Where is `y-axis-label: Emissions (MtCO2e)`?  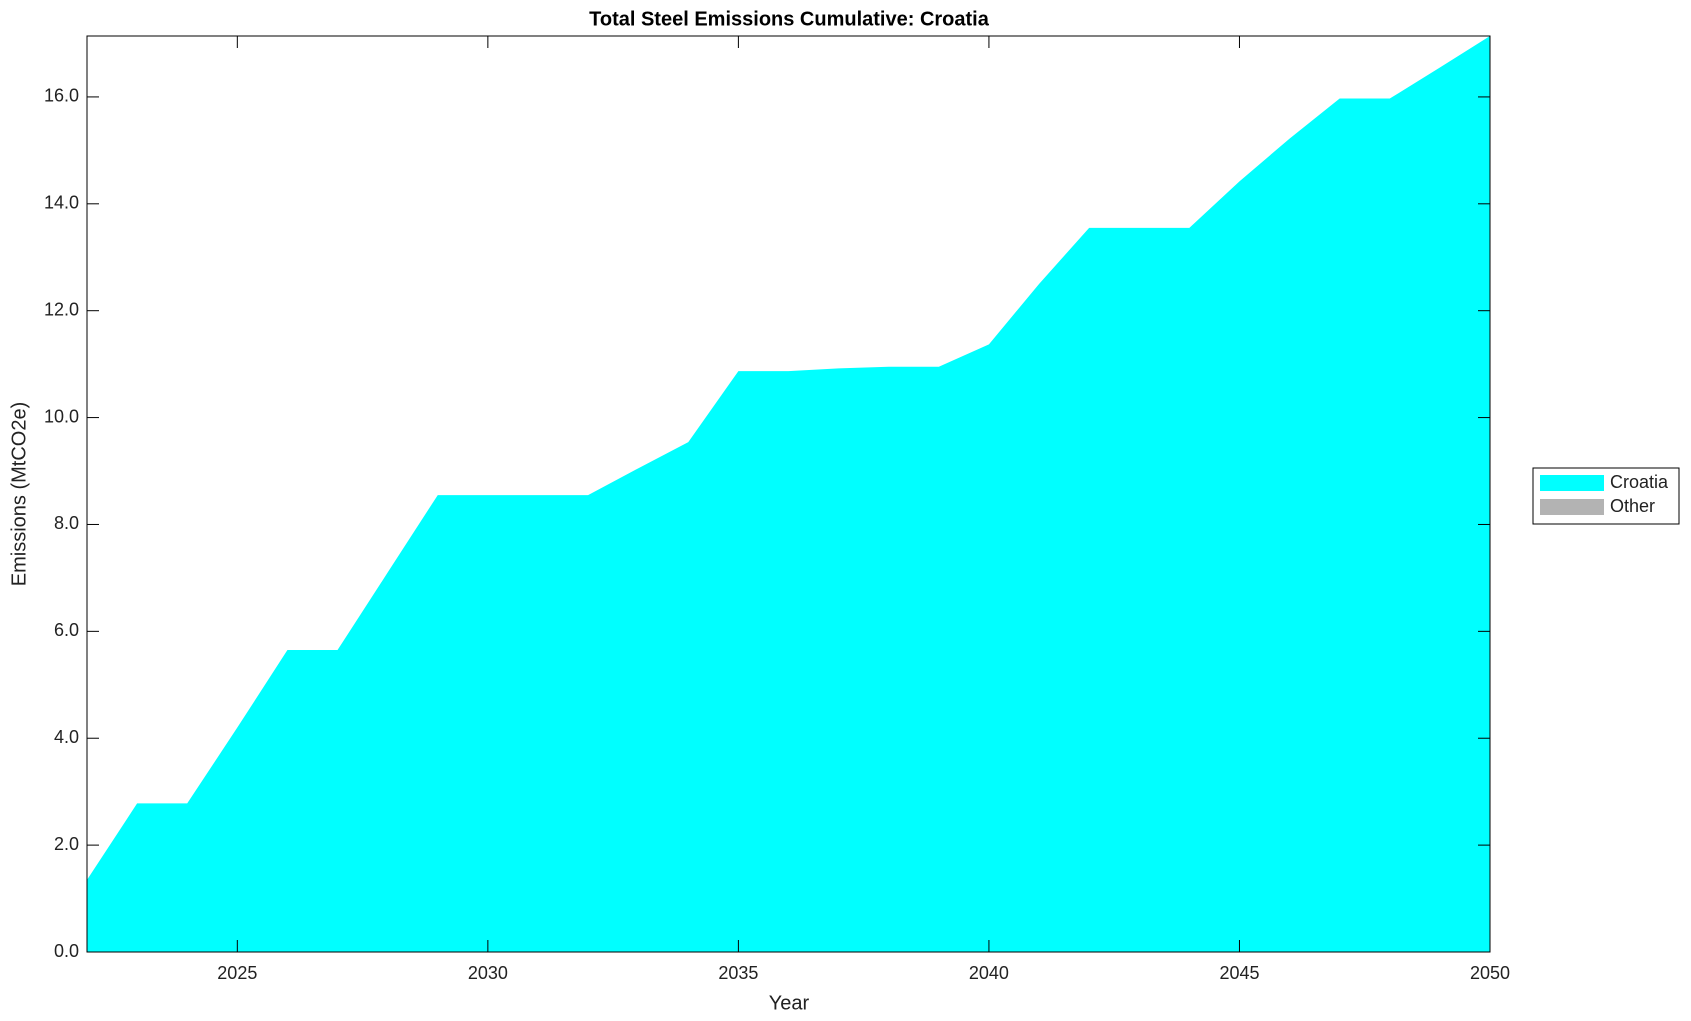 y-axis-label: Emissions (MtCO2e) is located at coordinates (19, 494).